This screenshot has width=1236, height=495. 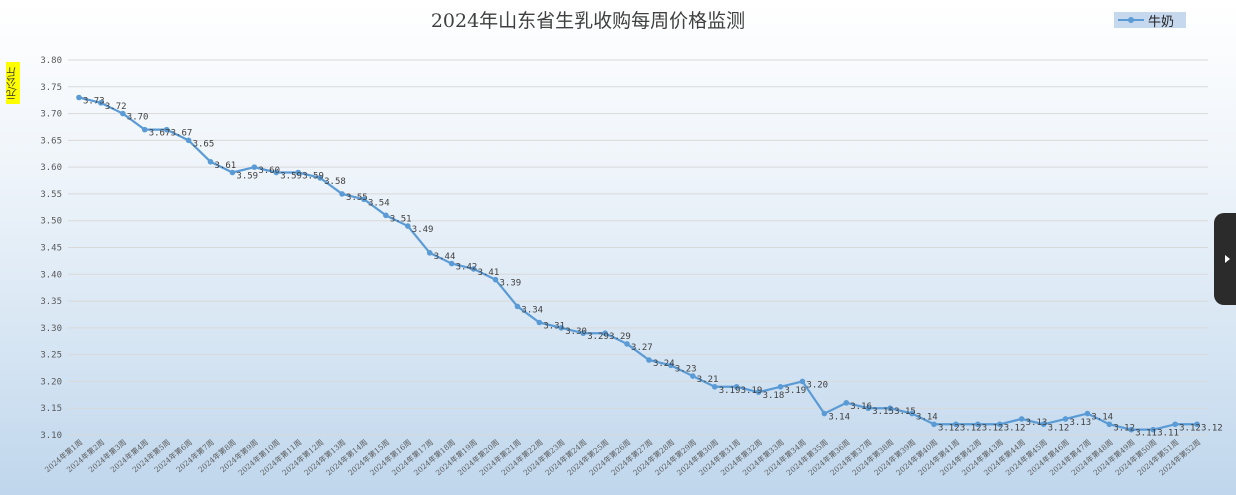 What do you see at coordinates (576, 332) in the screenshot?
I see `data-label: 3.30` at bounding box center [576, 332].